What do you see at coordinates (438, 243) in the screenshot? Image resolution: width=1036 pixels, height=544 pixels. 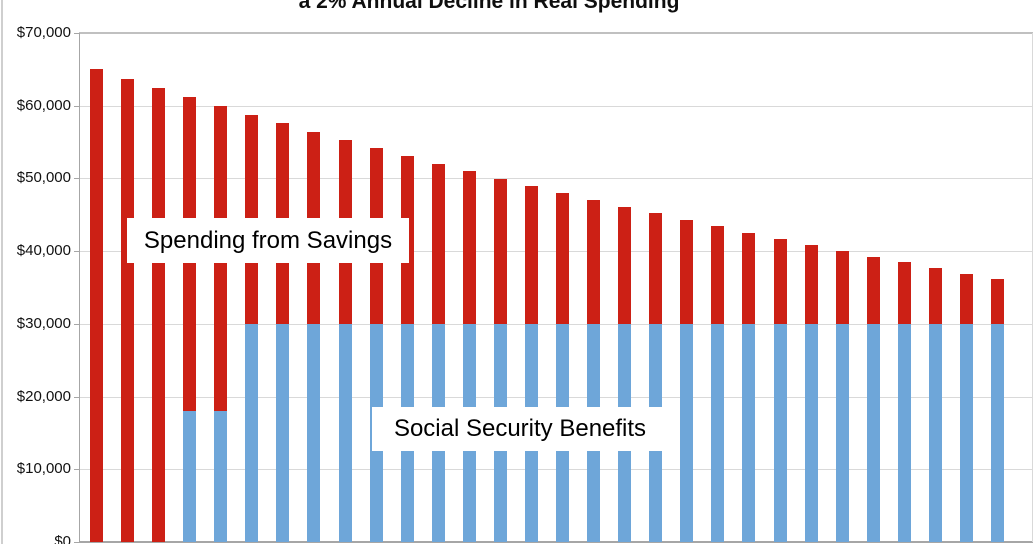 I see `bar-12-savings-segment` at bounding box center [438, 243].